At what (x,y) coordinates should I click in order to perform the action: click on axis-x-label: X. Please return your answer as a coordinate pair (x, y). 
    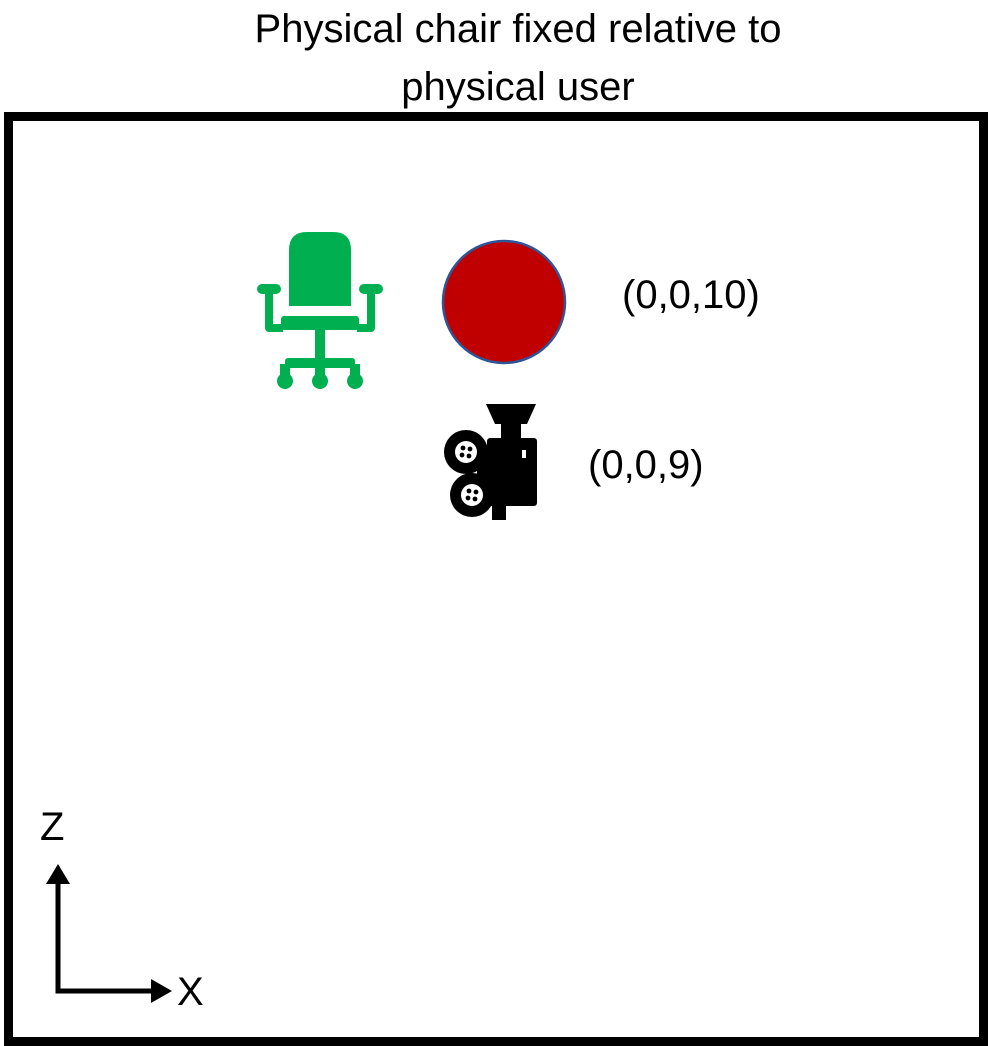
    Looking at the image, I should click on (190, 992).